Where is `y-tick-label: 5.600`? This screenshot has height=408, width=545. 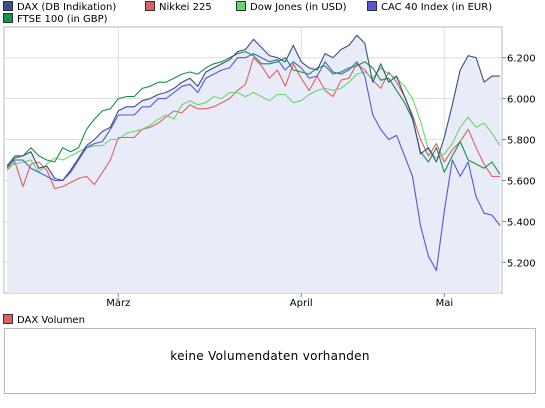 y-tick-label: 5.600 is located at coordinates (521, 181).